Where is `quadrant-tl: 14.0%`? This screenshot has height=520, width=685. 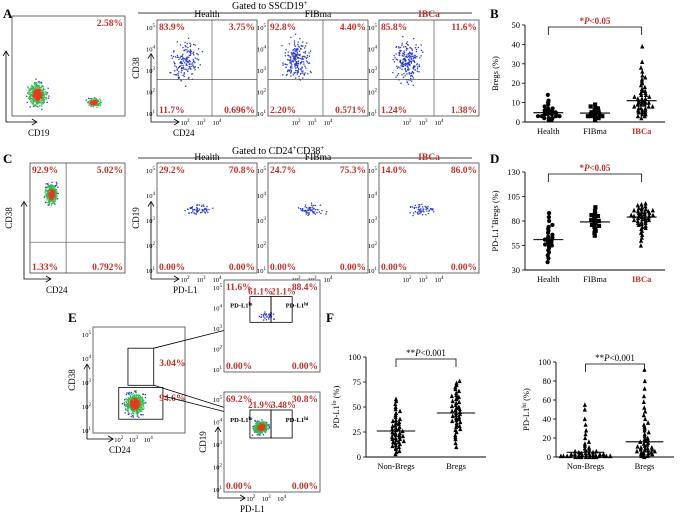
quadrant-tl: 14.0% is located at coordinates (394, 171).